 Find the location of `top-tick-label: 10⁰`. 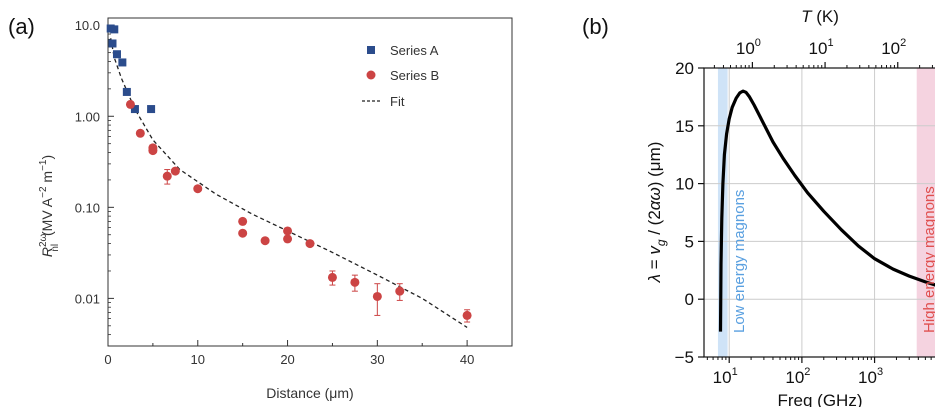

top-tick-label: 10⁰ is located at coordinates (748, 47).